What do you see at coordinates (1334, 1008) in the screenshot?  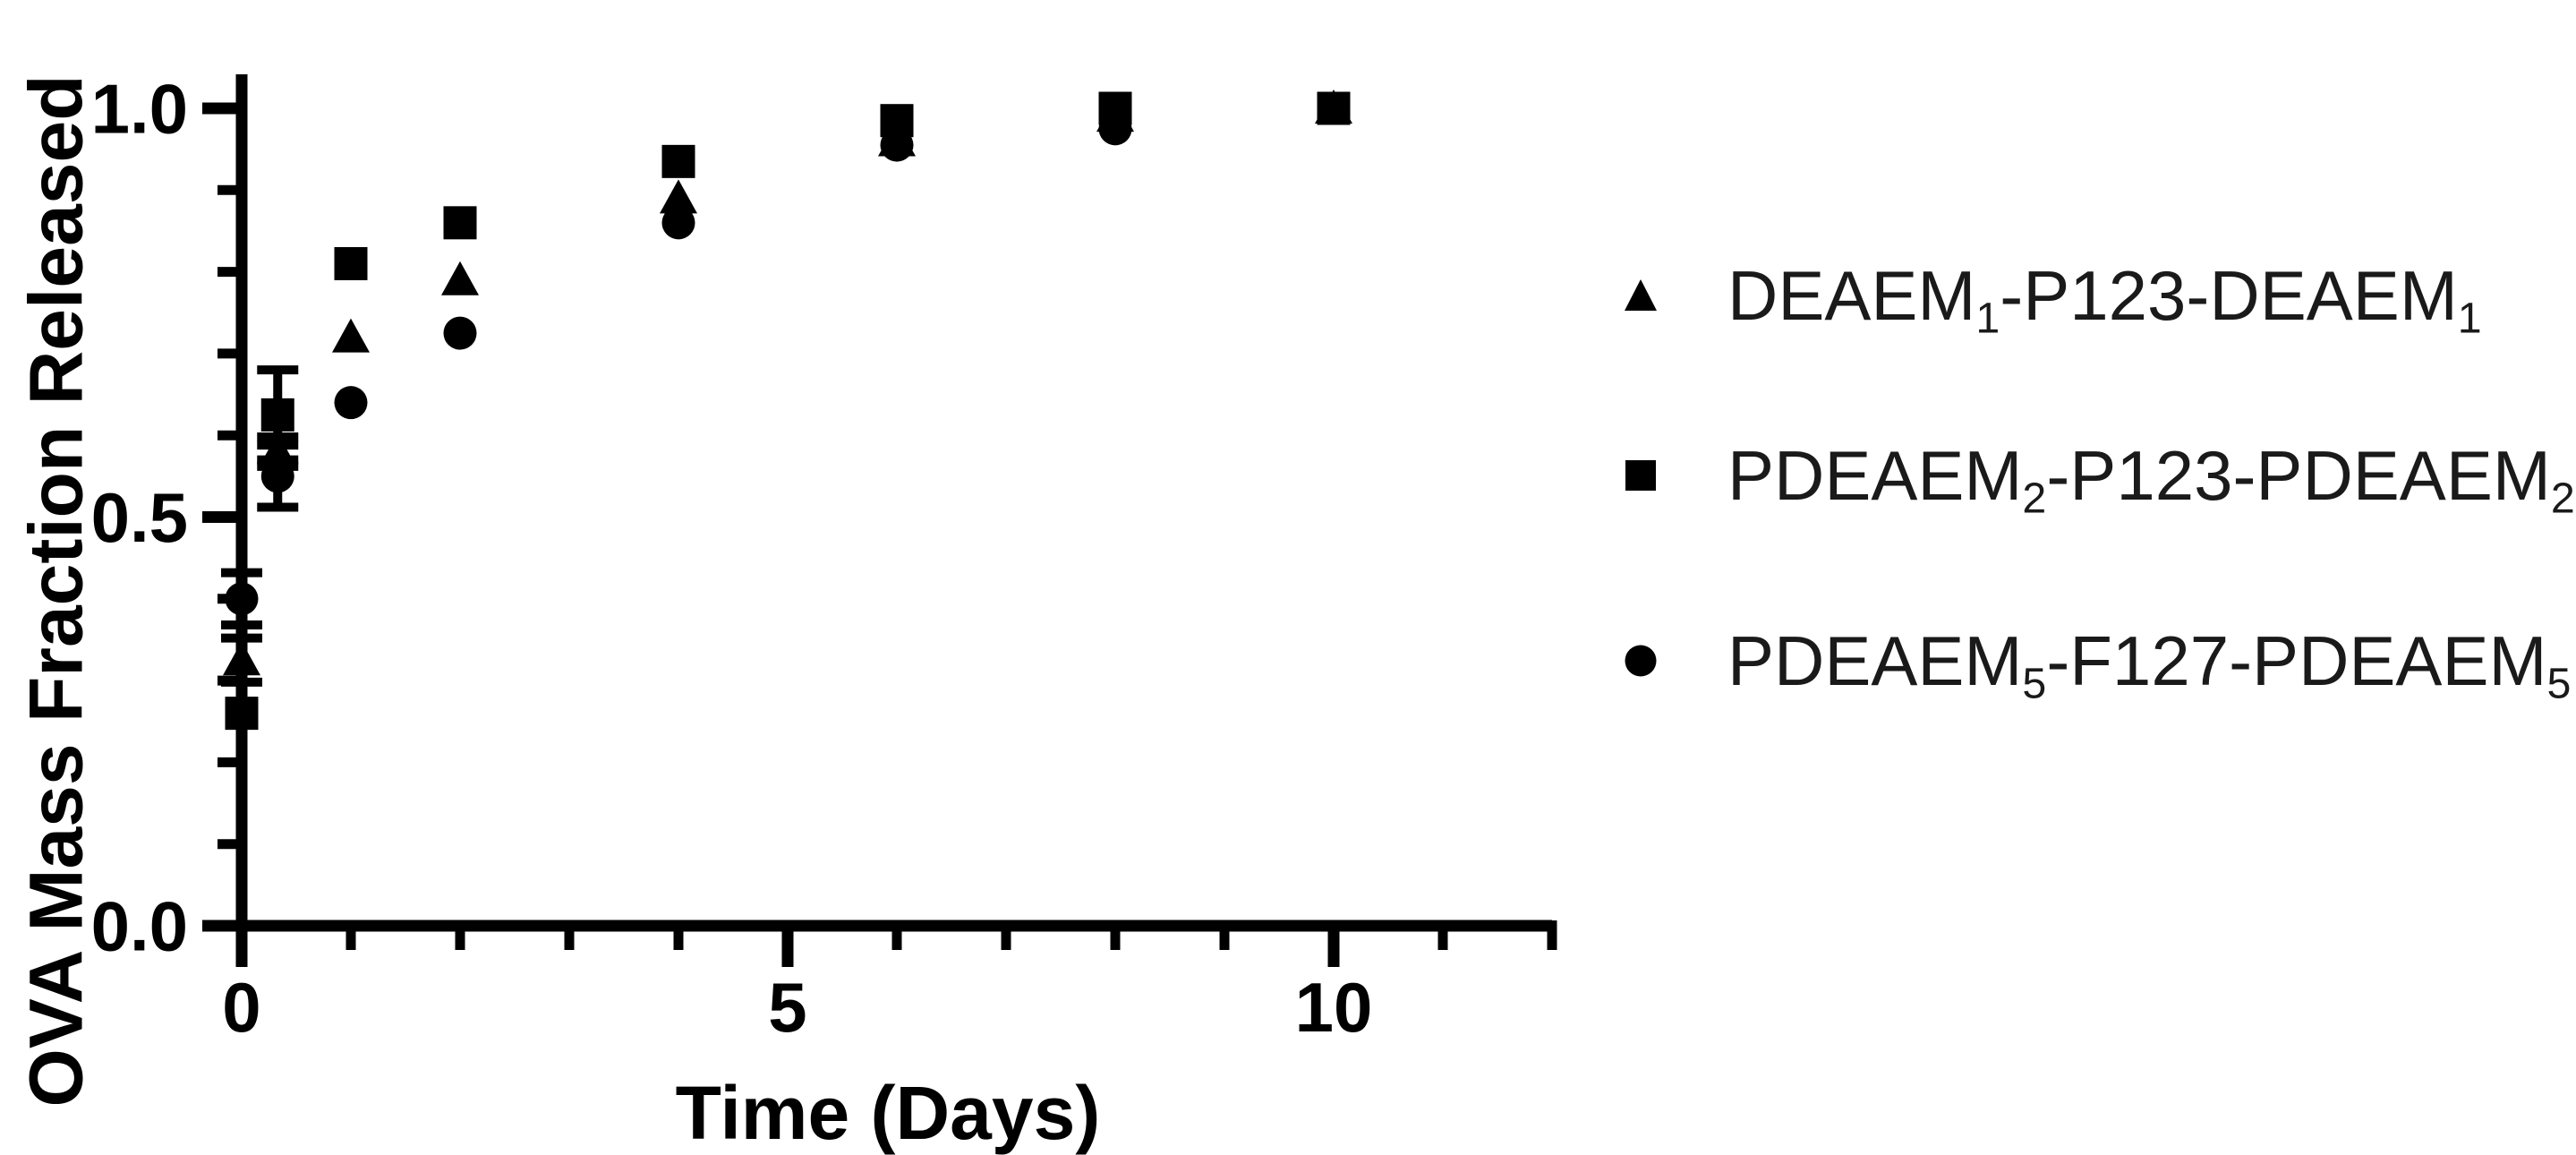 I see `x-tick-label: 10` at bounding box center [1334, 1008].